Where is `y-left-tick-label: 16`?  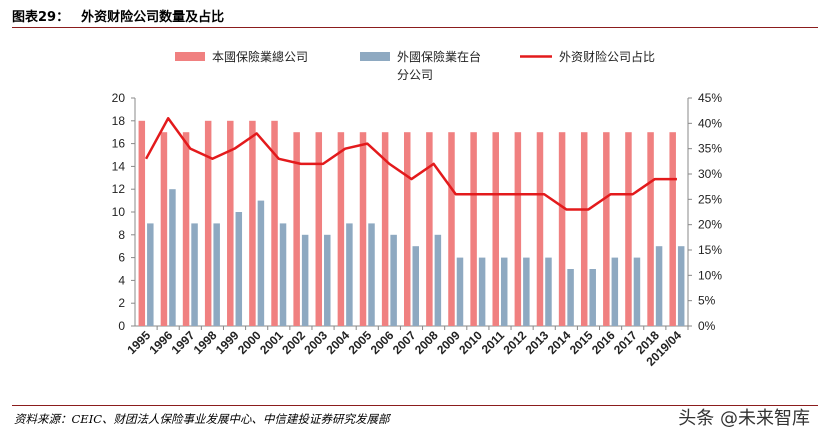 y-left-tick-label: 16 is located at coordinates (119, 144).